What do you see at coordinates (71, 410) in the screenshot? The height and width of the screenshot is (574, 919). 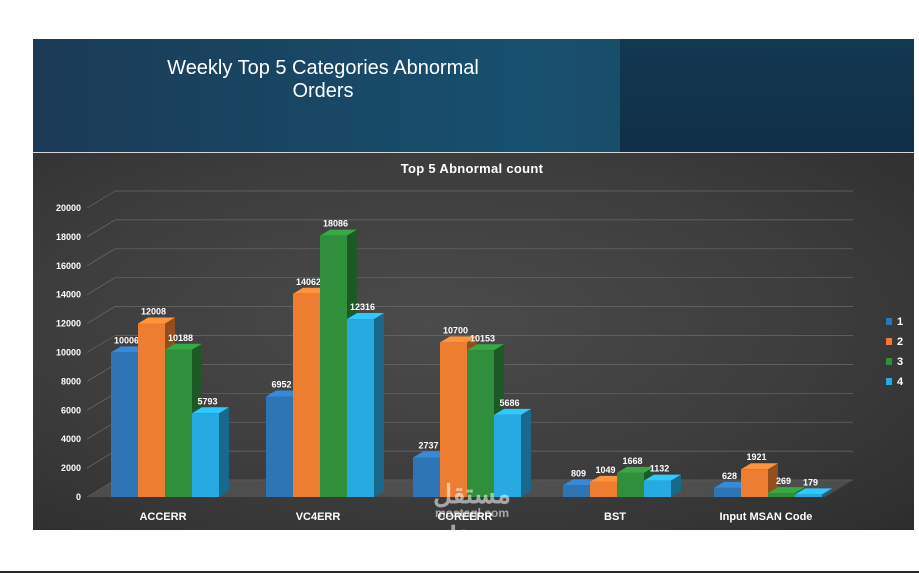 I see `y-tick-label: 6000` at bounding box center [71, 410].